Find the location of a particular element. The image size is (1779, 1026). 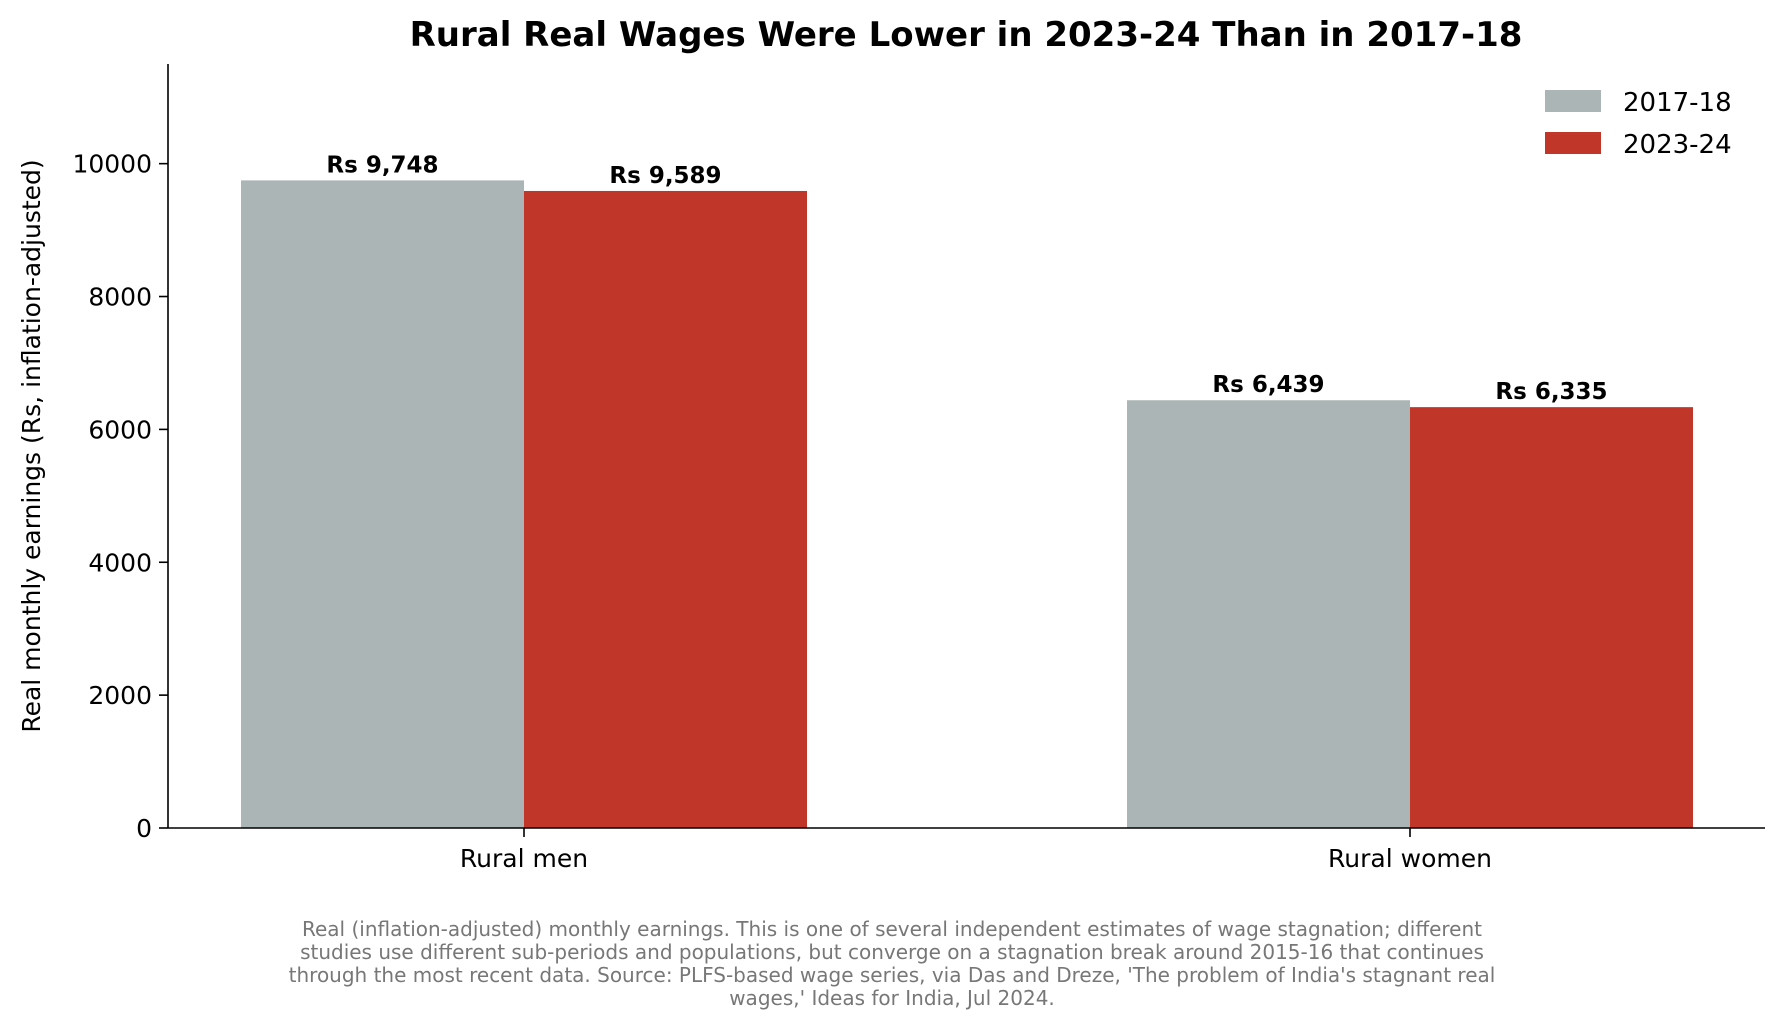

legend: 2017-18 2023-24 is located at coordinates (1638, 124).